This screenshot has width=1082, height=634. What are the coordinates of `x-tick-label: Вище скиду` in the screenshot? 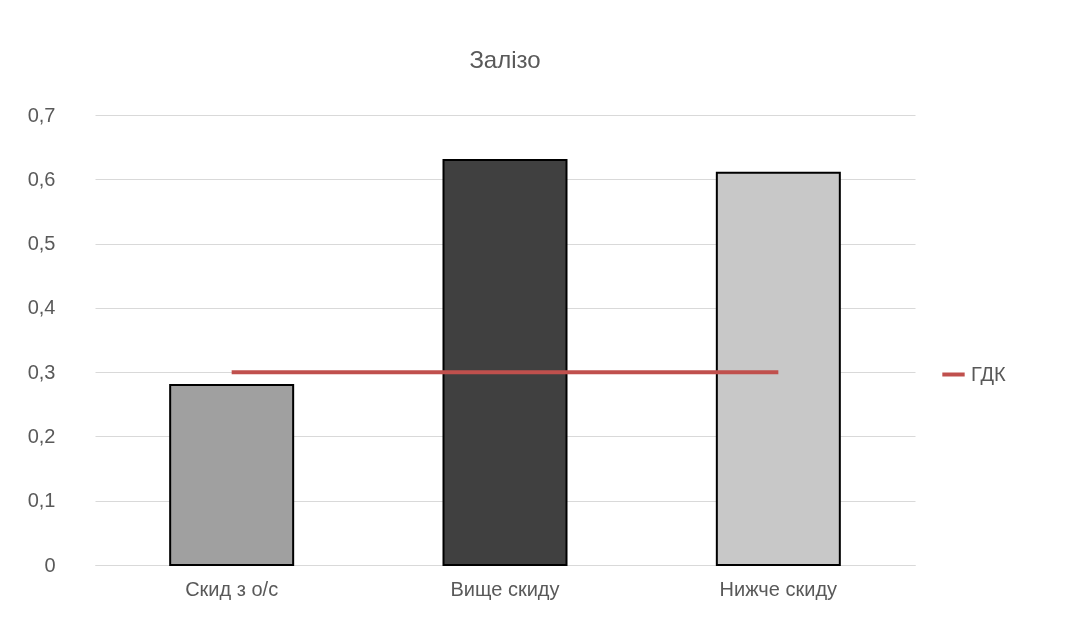 It's located at (505, 588).